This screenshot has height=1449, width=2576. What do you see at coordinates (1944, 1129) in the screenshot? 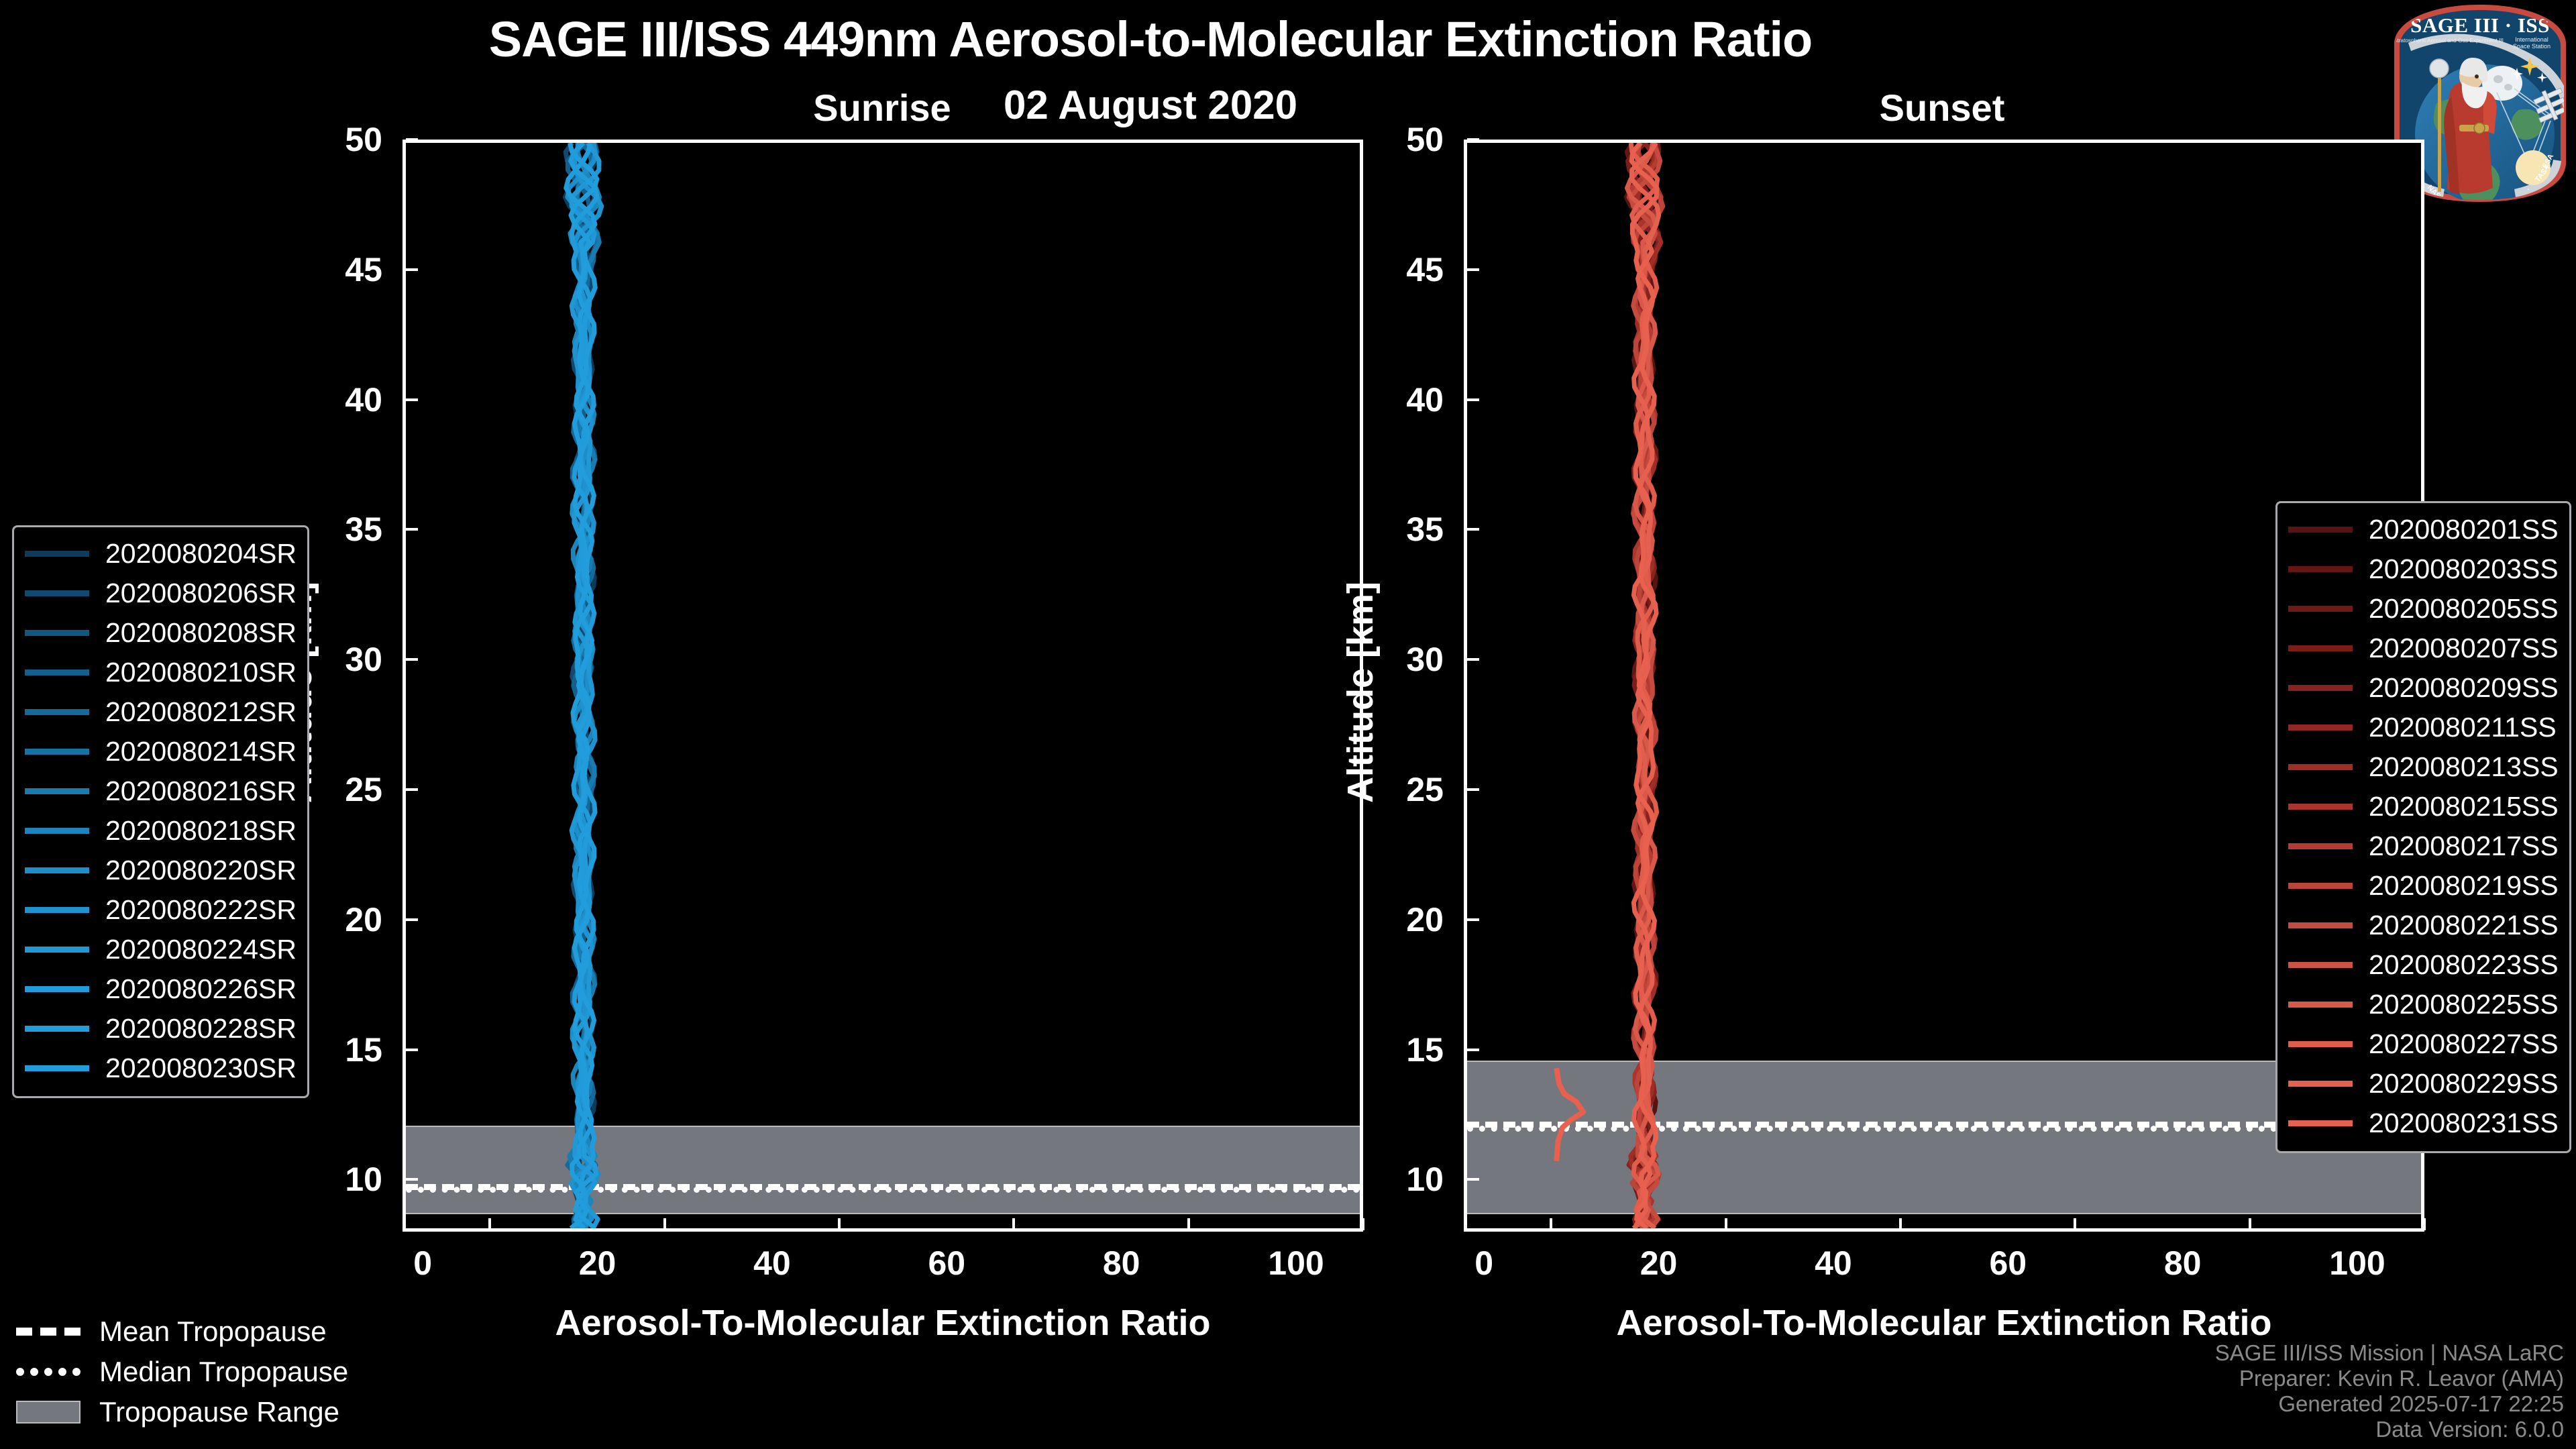
I see `sunset-median-tropopause-line` at bounding box center [1944, 1129].